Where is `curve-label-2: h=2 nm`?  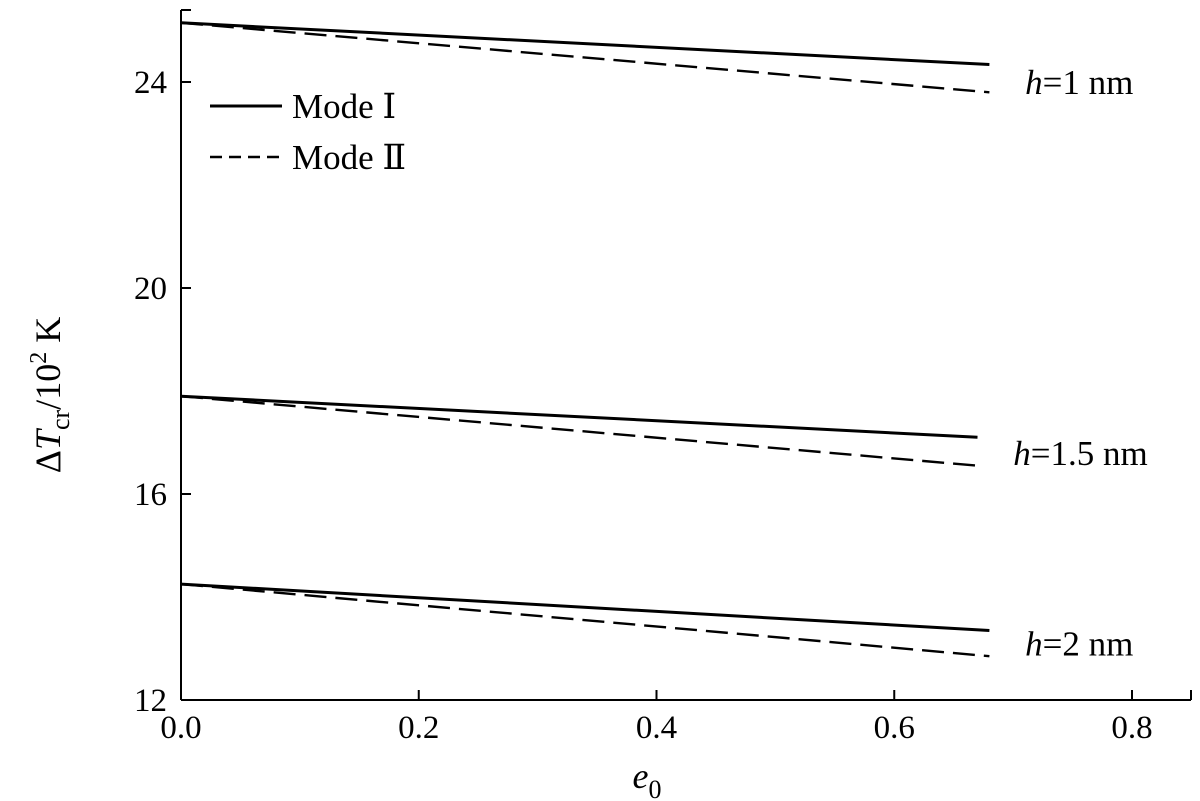
curve-label-2: h=2 nm is located at coordinates (1079, 643).